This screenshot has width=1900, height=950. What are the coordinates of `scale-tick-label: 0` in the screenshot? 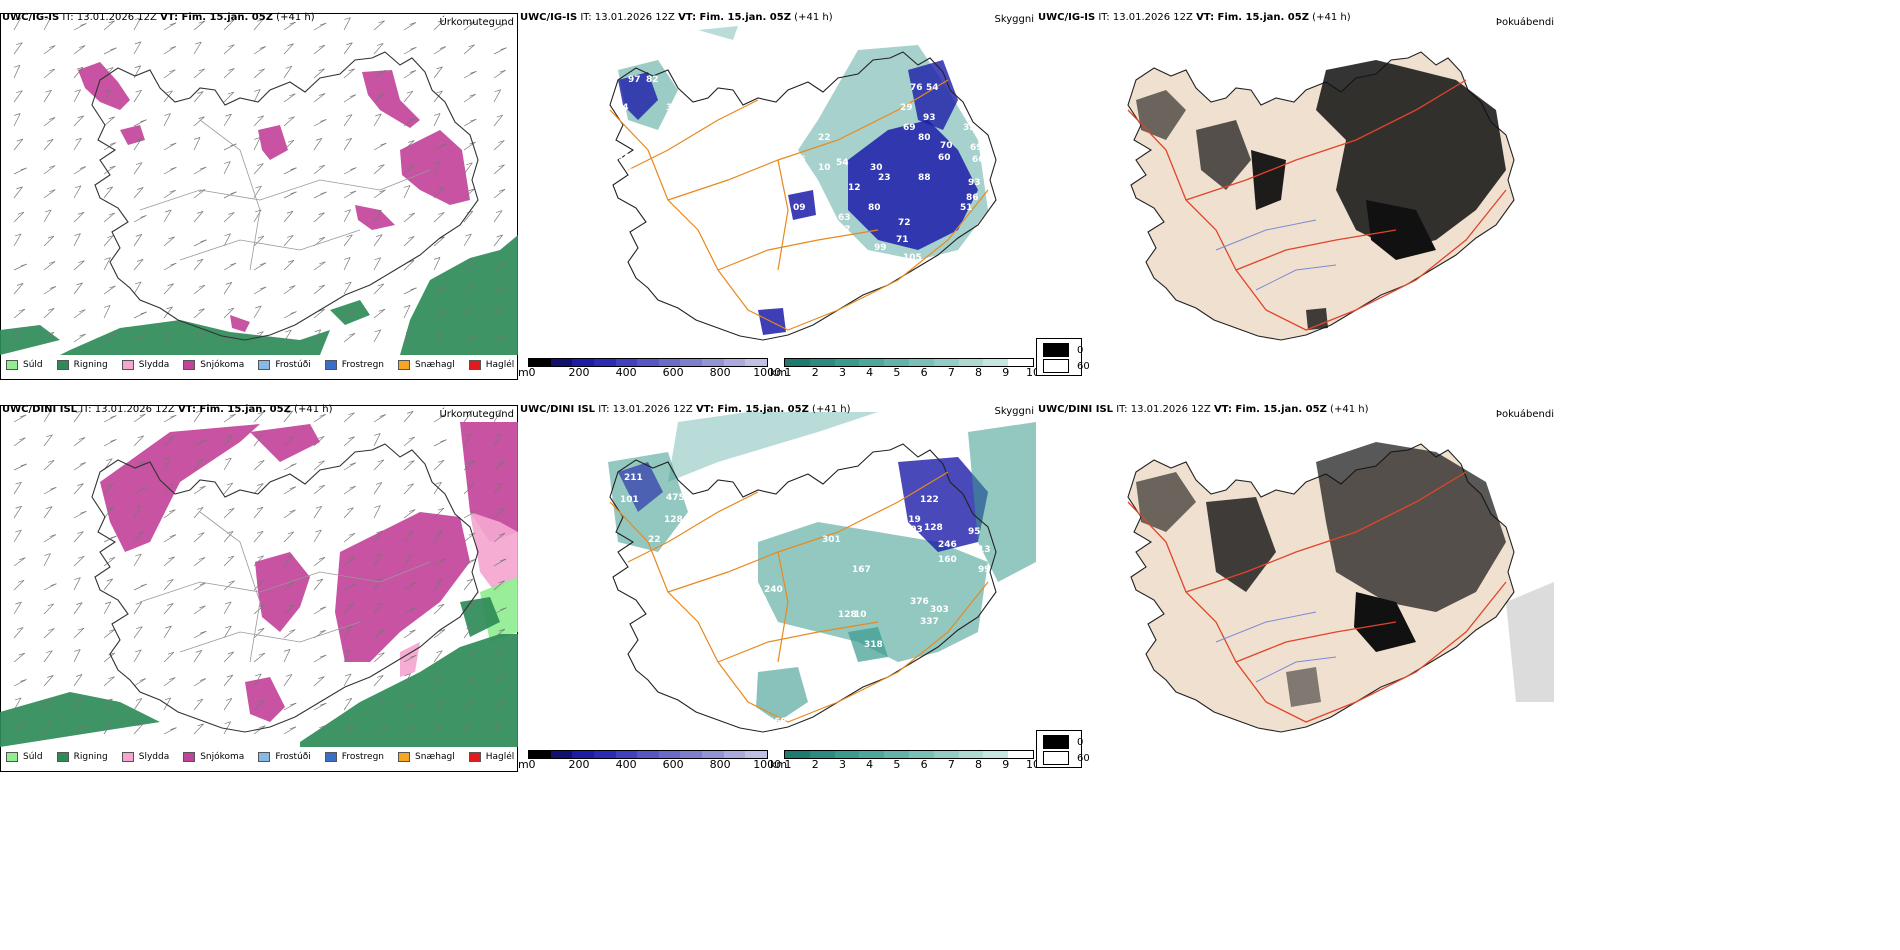 It's located at (532, 764).